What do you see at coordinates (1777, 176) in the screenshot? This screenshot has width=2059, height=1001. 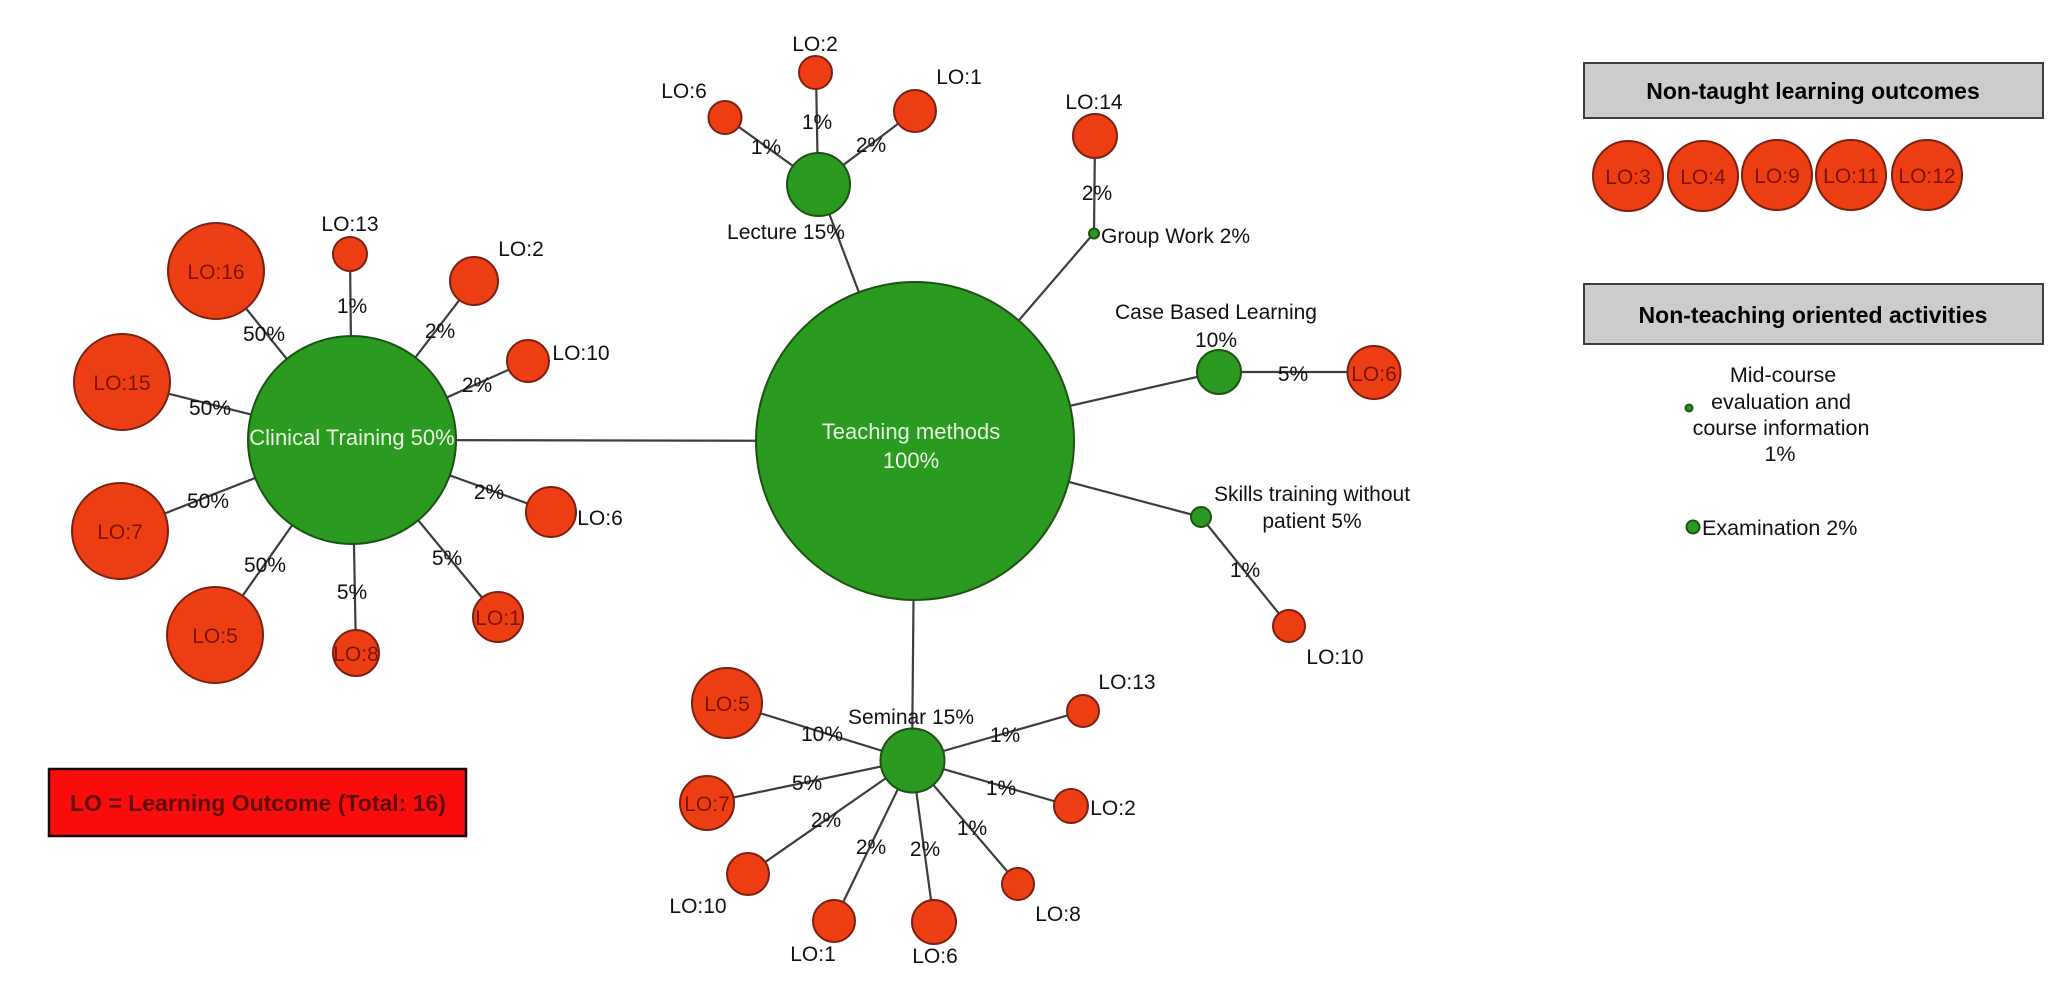 I see `svg-text: LO:9` at bounding box center [1777, 176].